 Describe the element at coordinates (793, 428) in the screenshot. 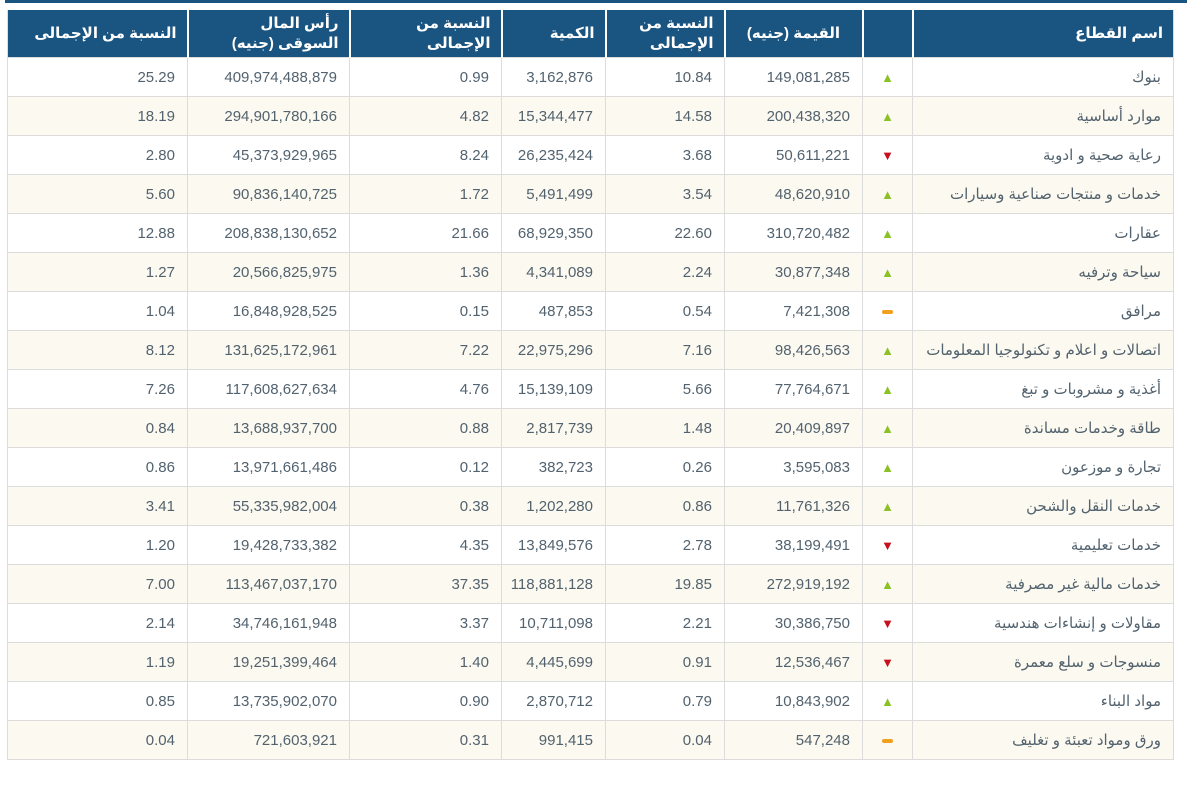

I see `value-cell: 20,409,897` at that location.